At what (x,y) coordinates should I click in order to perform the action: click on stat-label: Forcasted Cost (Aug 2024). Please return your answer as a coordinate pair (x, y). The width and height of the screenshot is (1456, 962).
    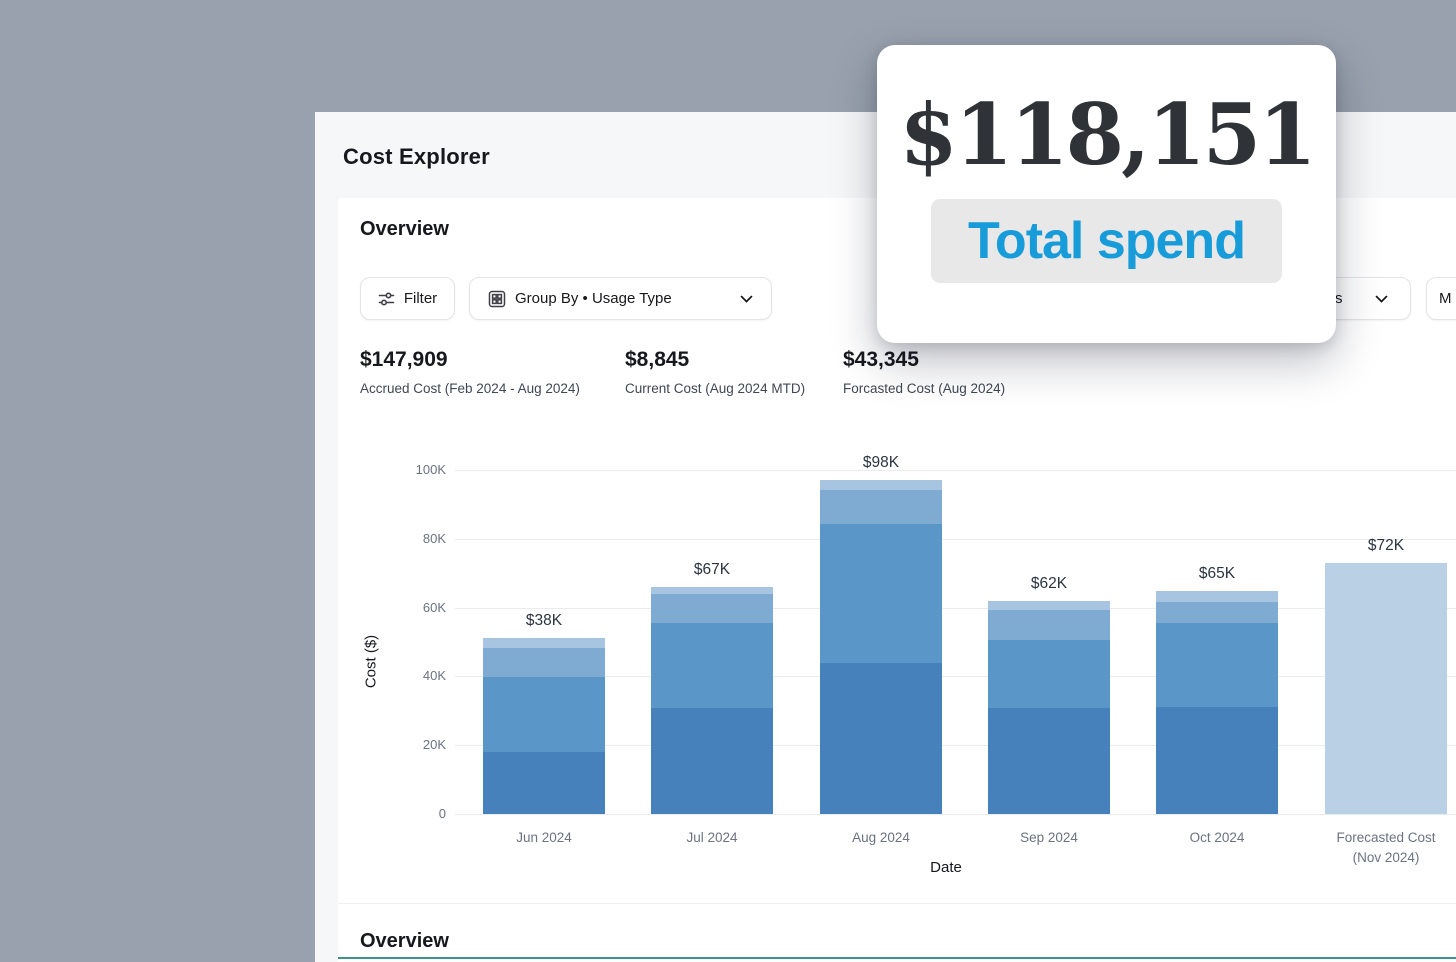
    Looking at the image, I should click on (924, 388).